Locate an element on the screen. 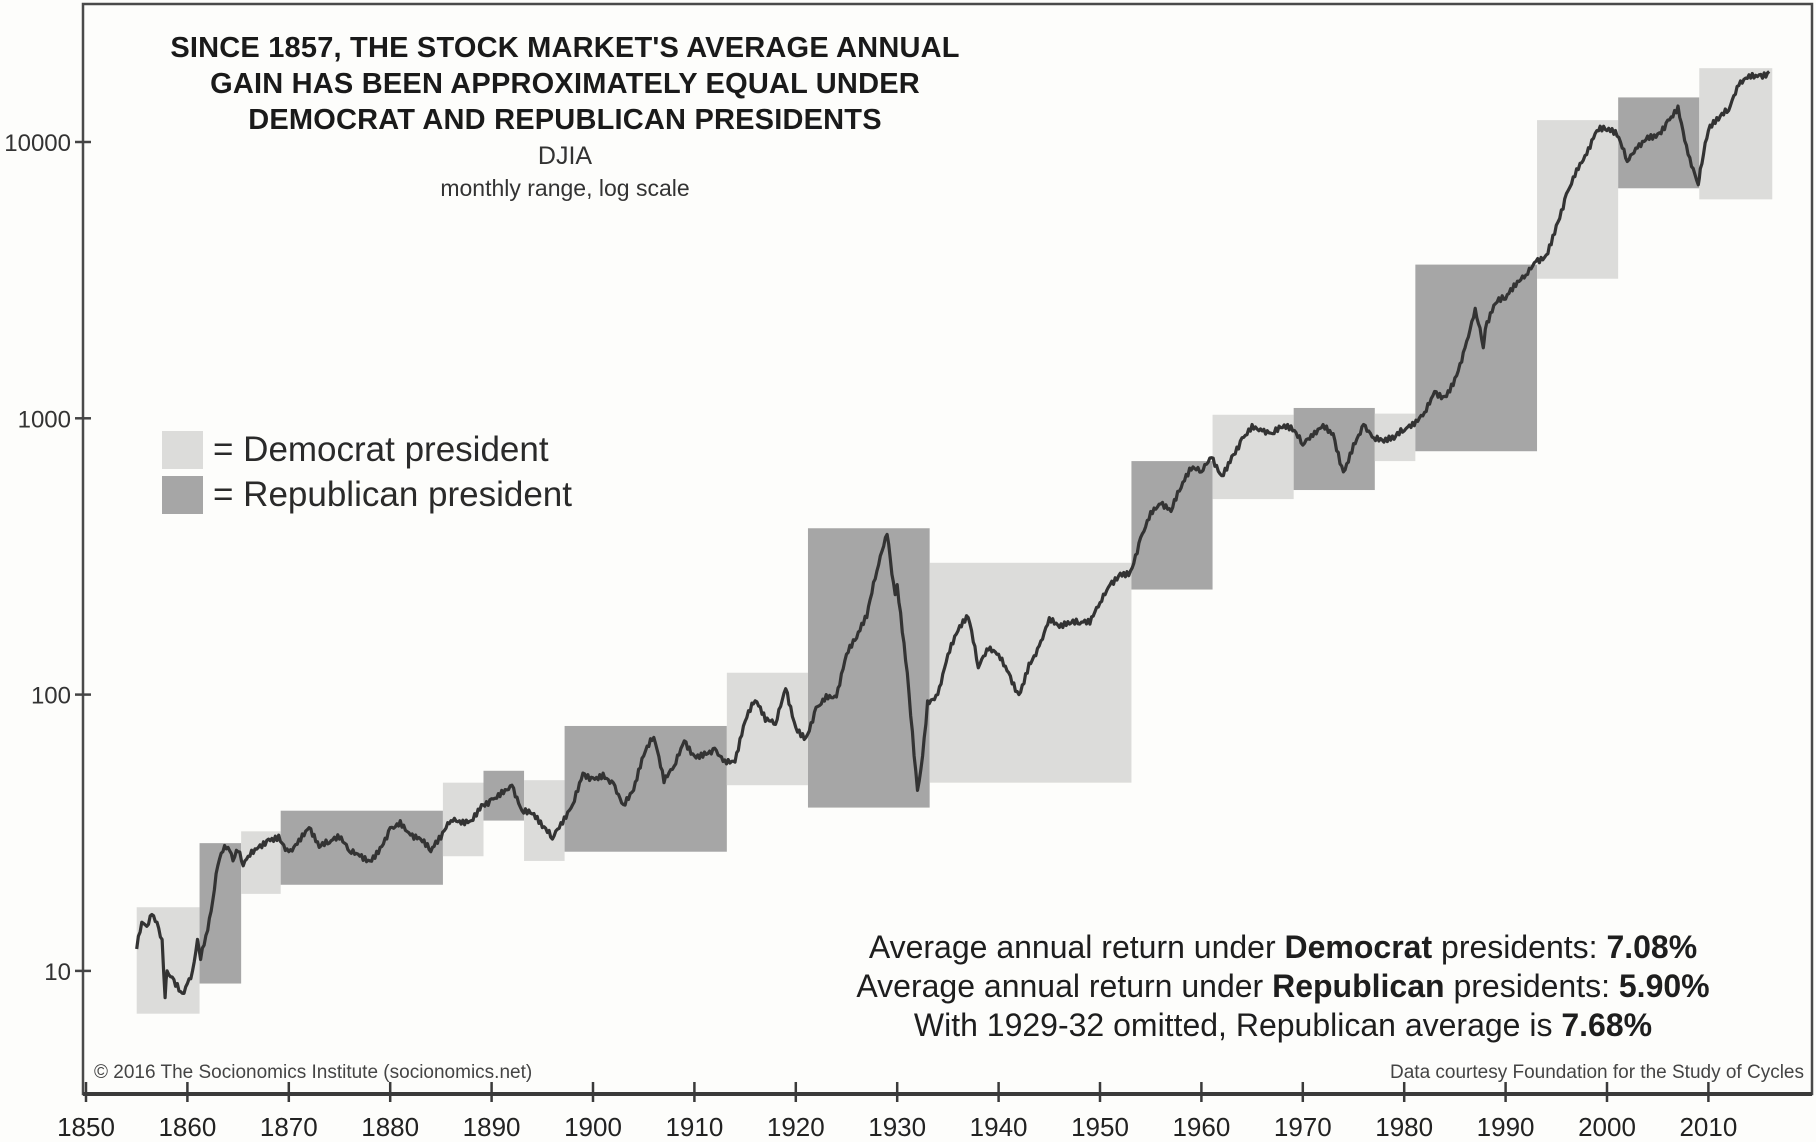 Image resolution: width=1816 pixels, height=1142 pixels. legend-swatch-democrat is located at coordinates (182, 450).